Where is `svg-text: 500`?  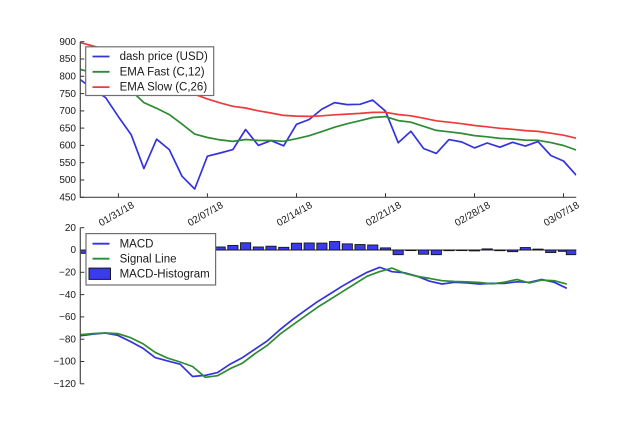 svg-text: 500 is located at coordinates (67, 180).